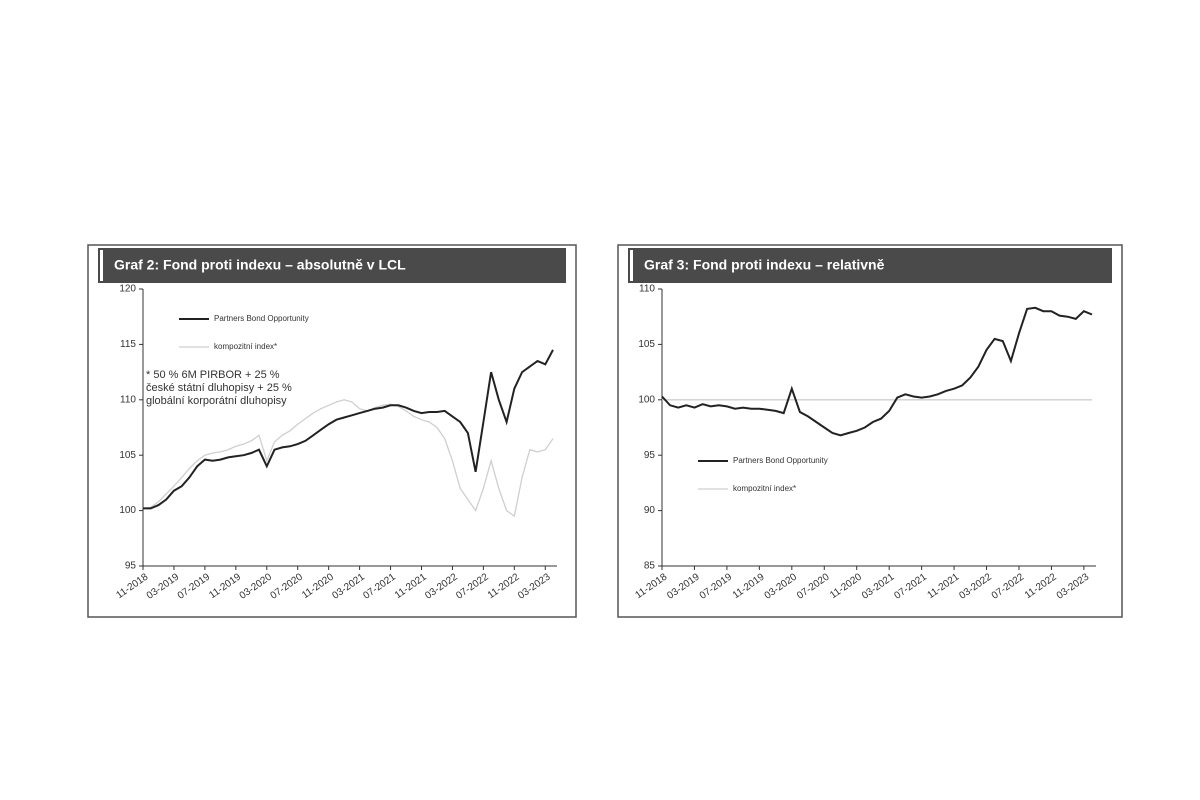  I want to click on annotation: české státní dluhopisy + 25 %, so click(219, 388).